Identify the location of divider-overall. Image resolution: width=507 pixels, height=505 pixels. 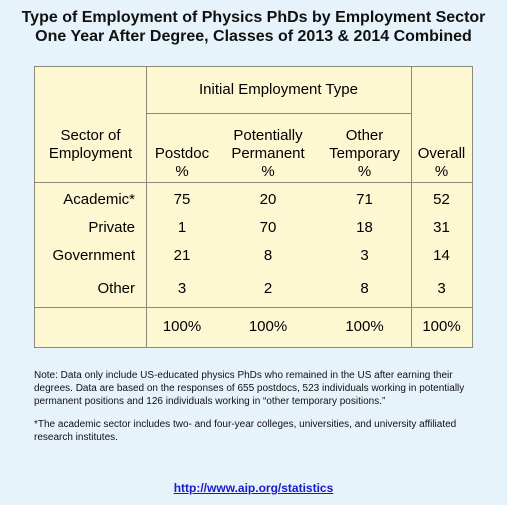
(411, 207).